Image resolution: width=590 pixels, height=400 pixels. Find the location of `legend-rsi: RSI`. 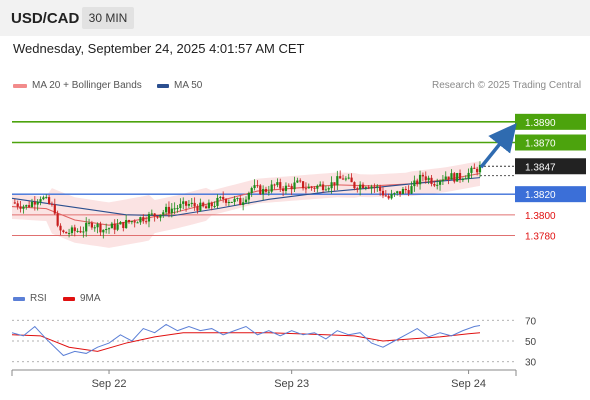

legend-rsi: RSI is located at coordinates (30, 298).